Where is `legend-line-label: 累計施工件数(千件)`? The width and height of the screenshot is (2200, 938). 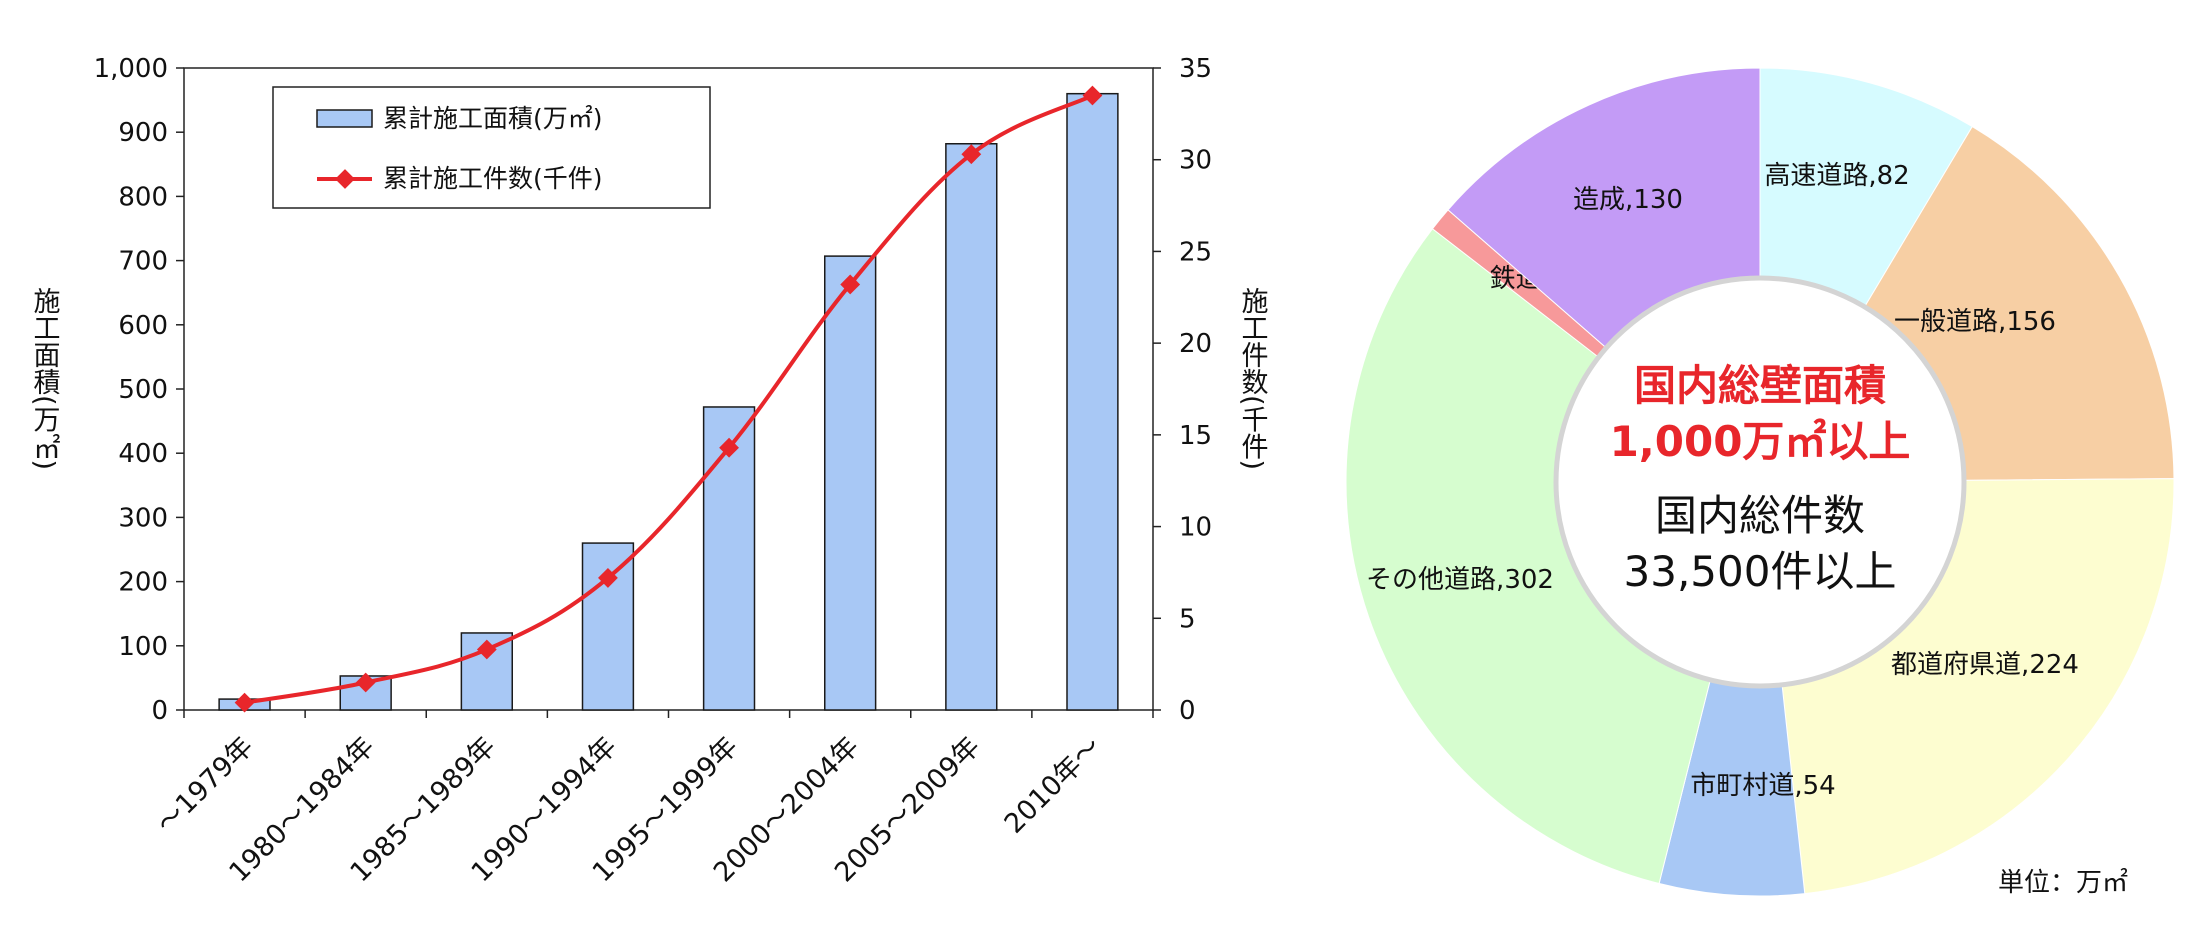 legend-line-label: 累計施工件数(千件) is located at coordinates (493, 178).